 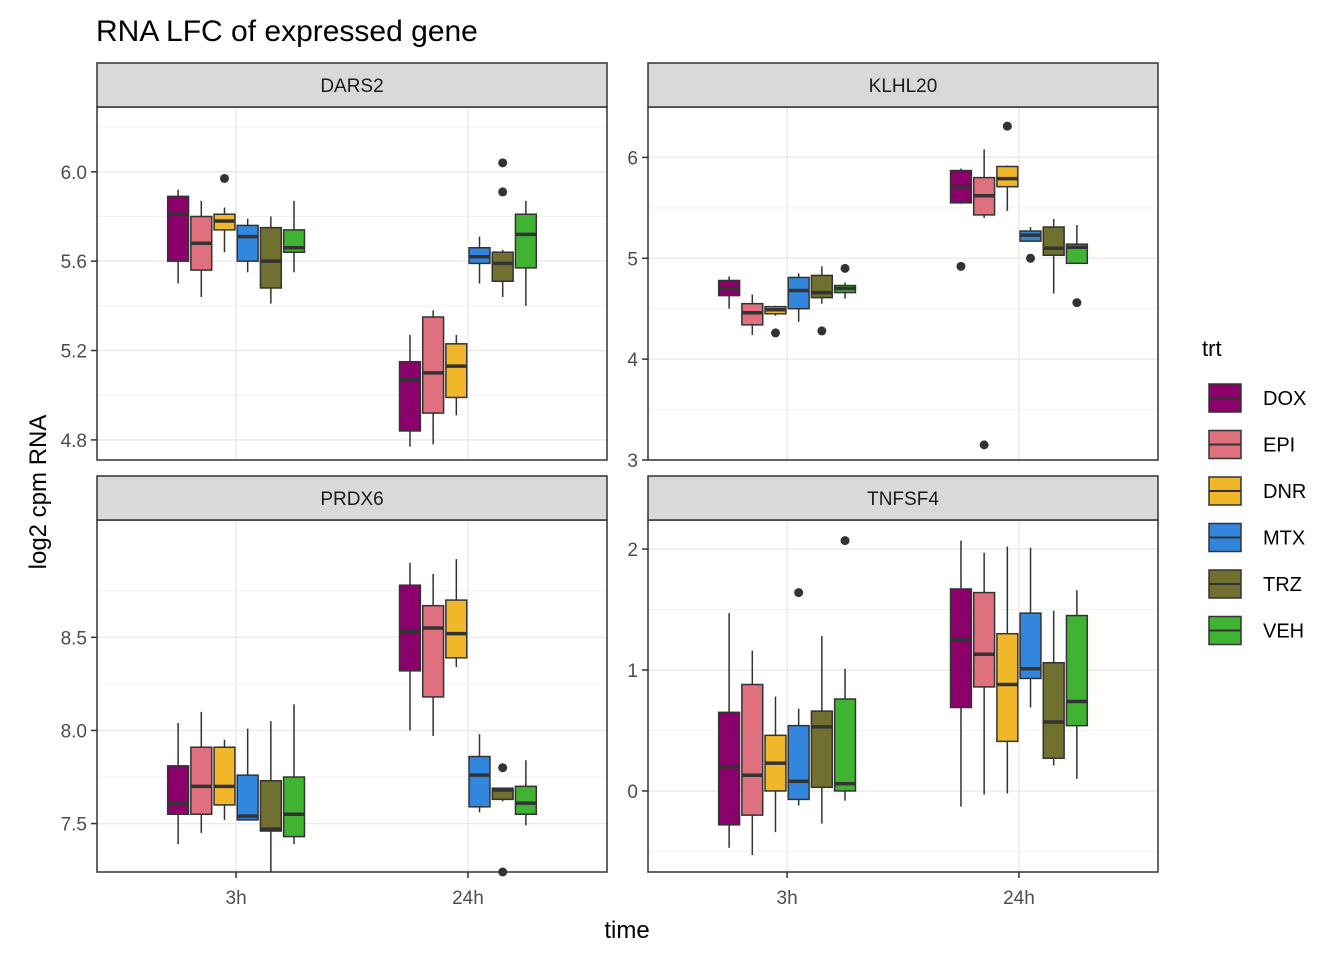 What do you see at coordinates (1256, 537) in the screenshot?
I see `legend-item-mtx: MTX` at bounding box center [1256, 537].